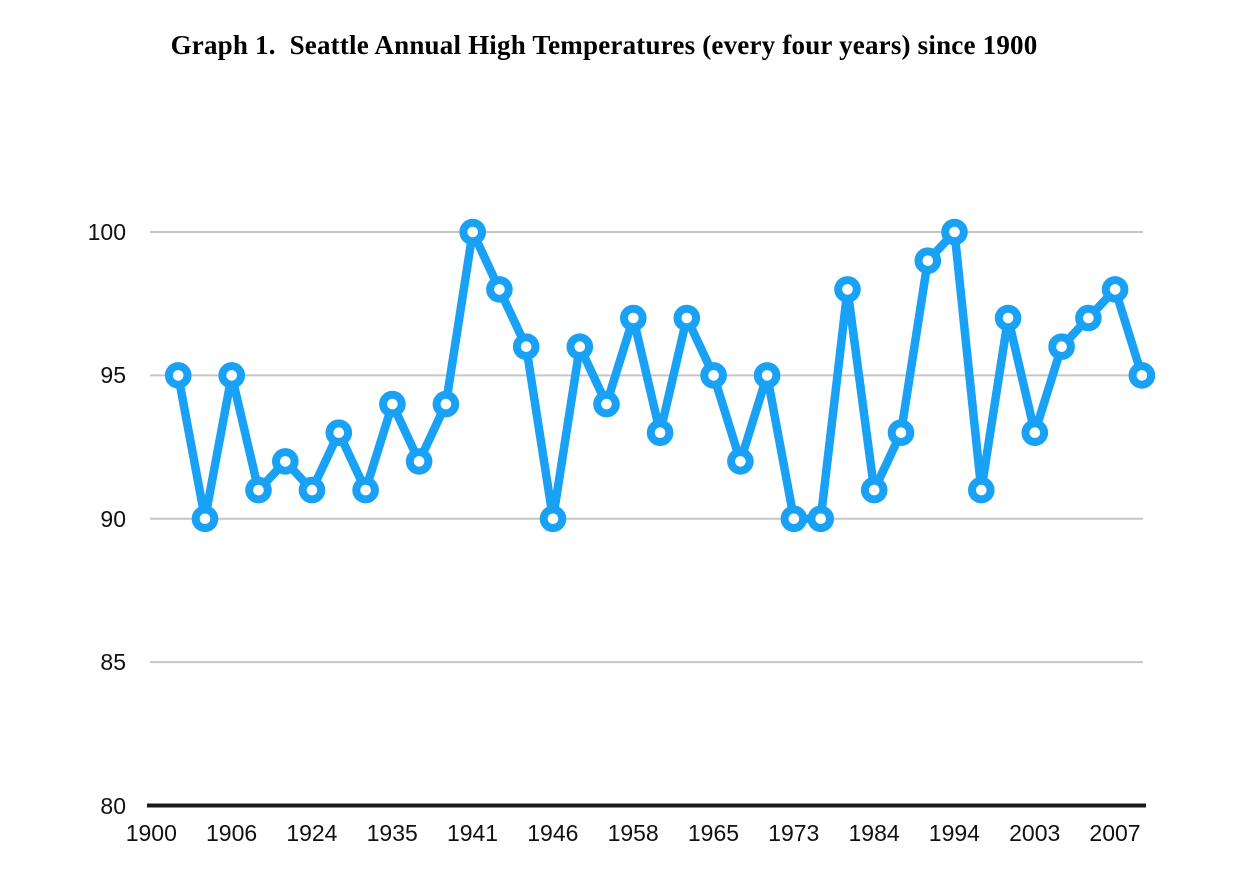  I want to click on x-axis-tick-label: 2007, so click(1115, 833).